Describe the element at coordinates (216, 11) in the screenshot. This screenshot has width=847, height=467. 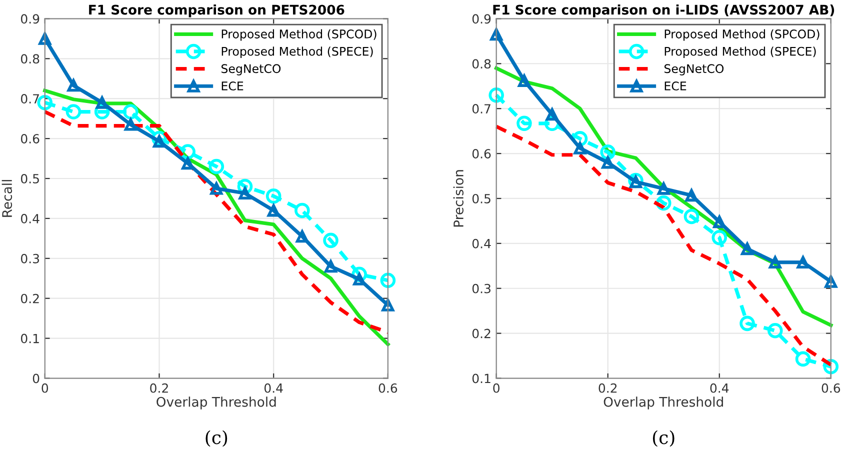
I see `chart-title: F1 Score comparison on PETS2006` at that location.